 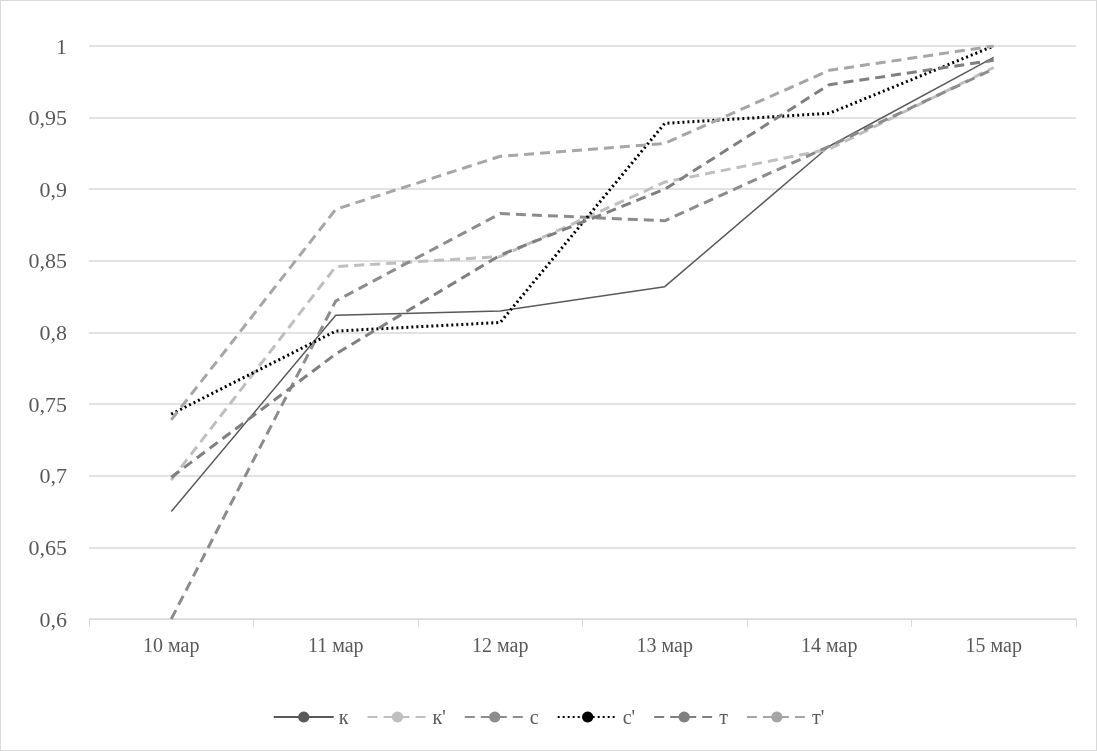 What do you see at coordinates (335, 645) in the screenshot?
I see `x-tick-label: 11 мар` at bounding box center [335, 645].